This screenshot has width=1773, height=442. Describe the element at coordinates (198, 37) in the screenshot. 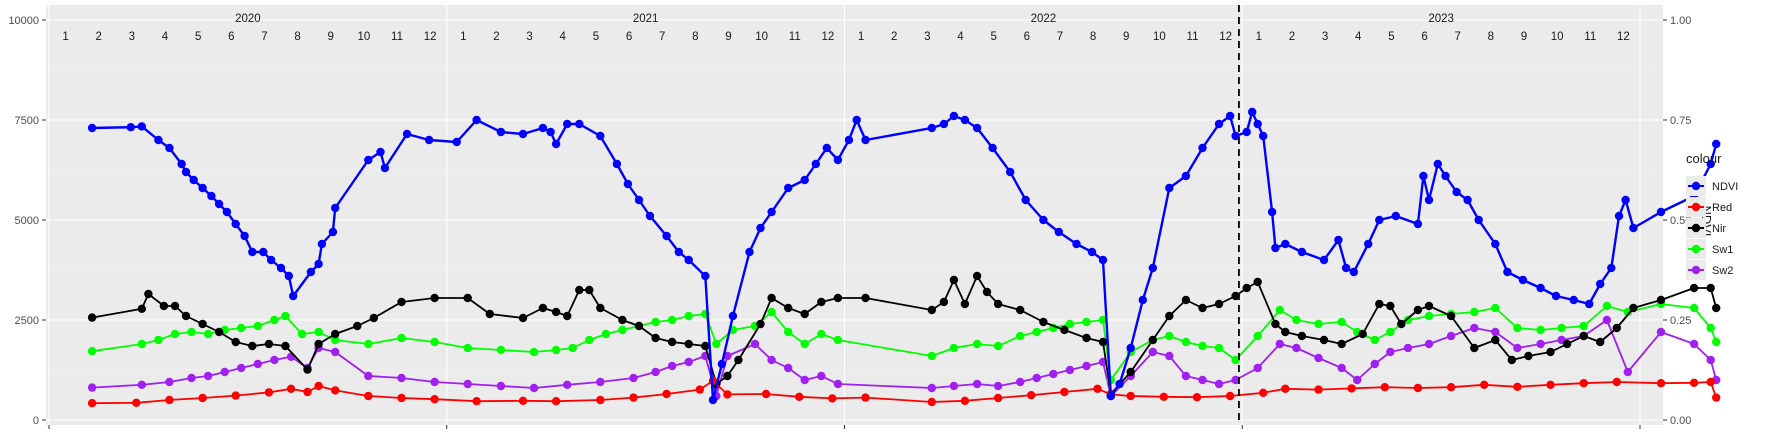

I see `month-label: 5` at that location.